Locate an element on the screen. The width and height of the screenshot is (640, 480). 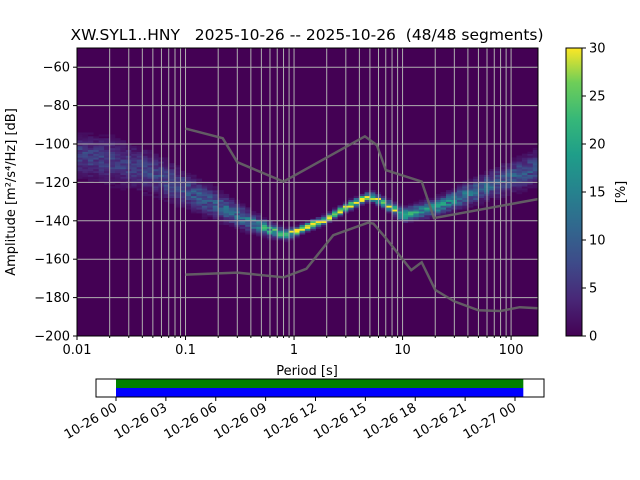
colorbar-tick-label: 30 is located at coordinates (597, 49).